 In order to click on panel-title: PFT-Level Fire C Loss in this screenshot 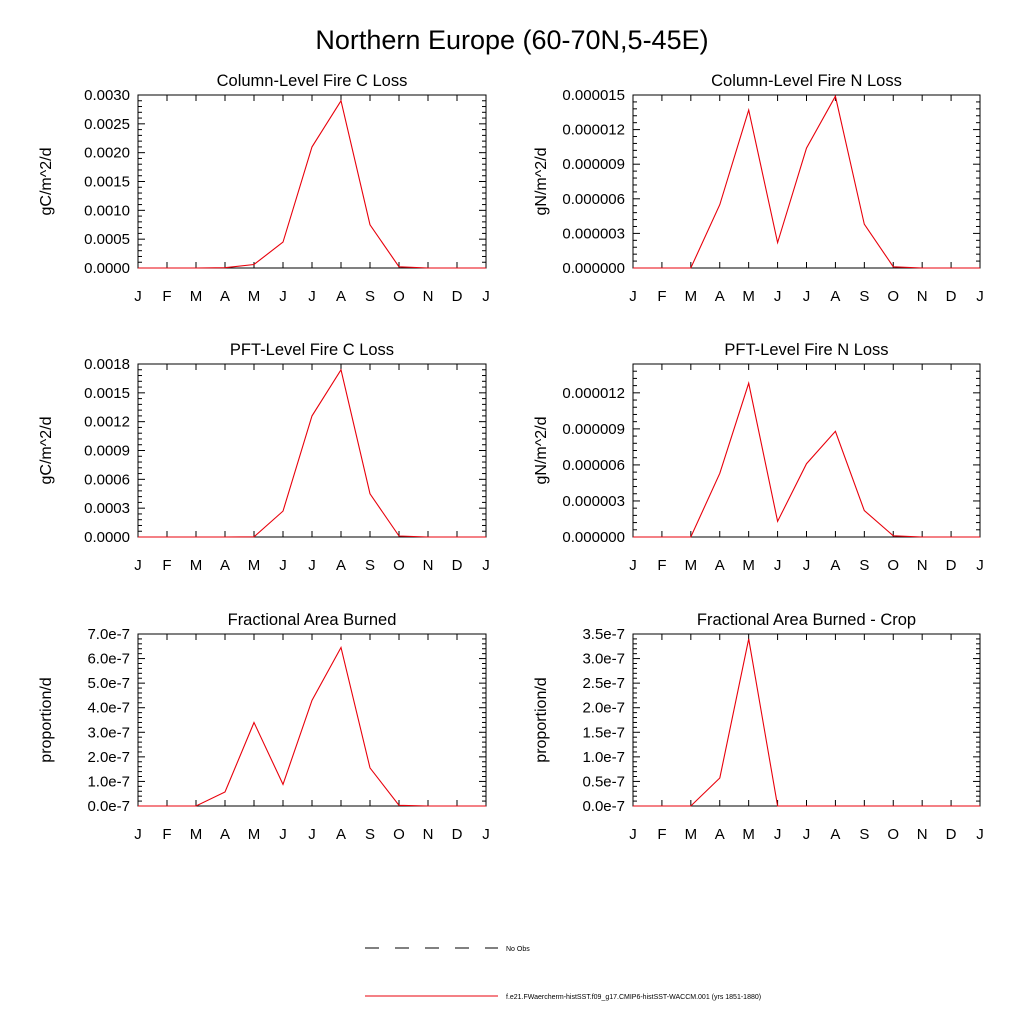, I will do `click(312, 350)`.